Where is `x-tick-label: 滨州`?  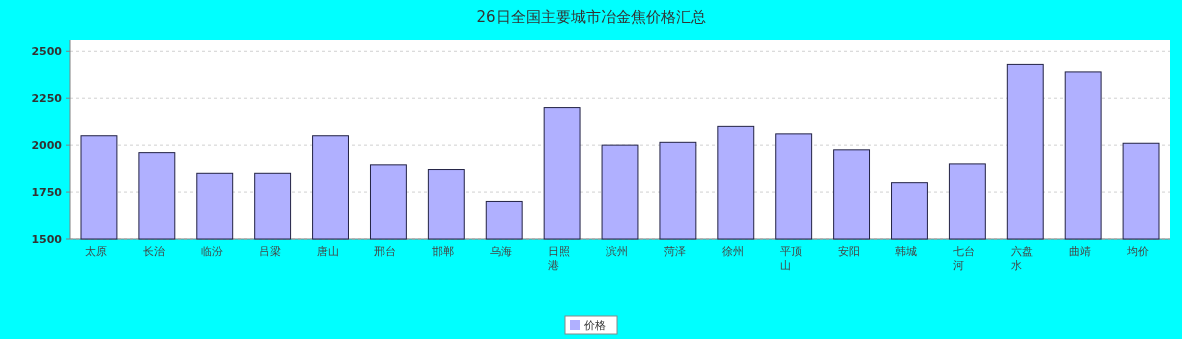 x-tick-label: 滨州 is located at coordinates (617, 251).